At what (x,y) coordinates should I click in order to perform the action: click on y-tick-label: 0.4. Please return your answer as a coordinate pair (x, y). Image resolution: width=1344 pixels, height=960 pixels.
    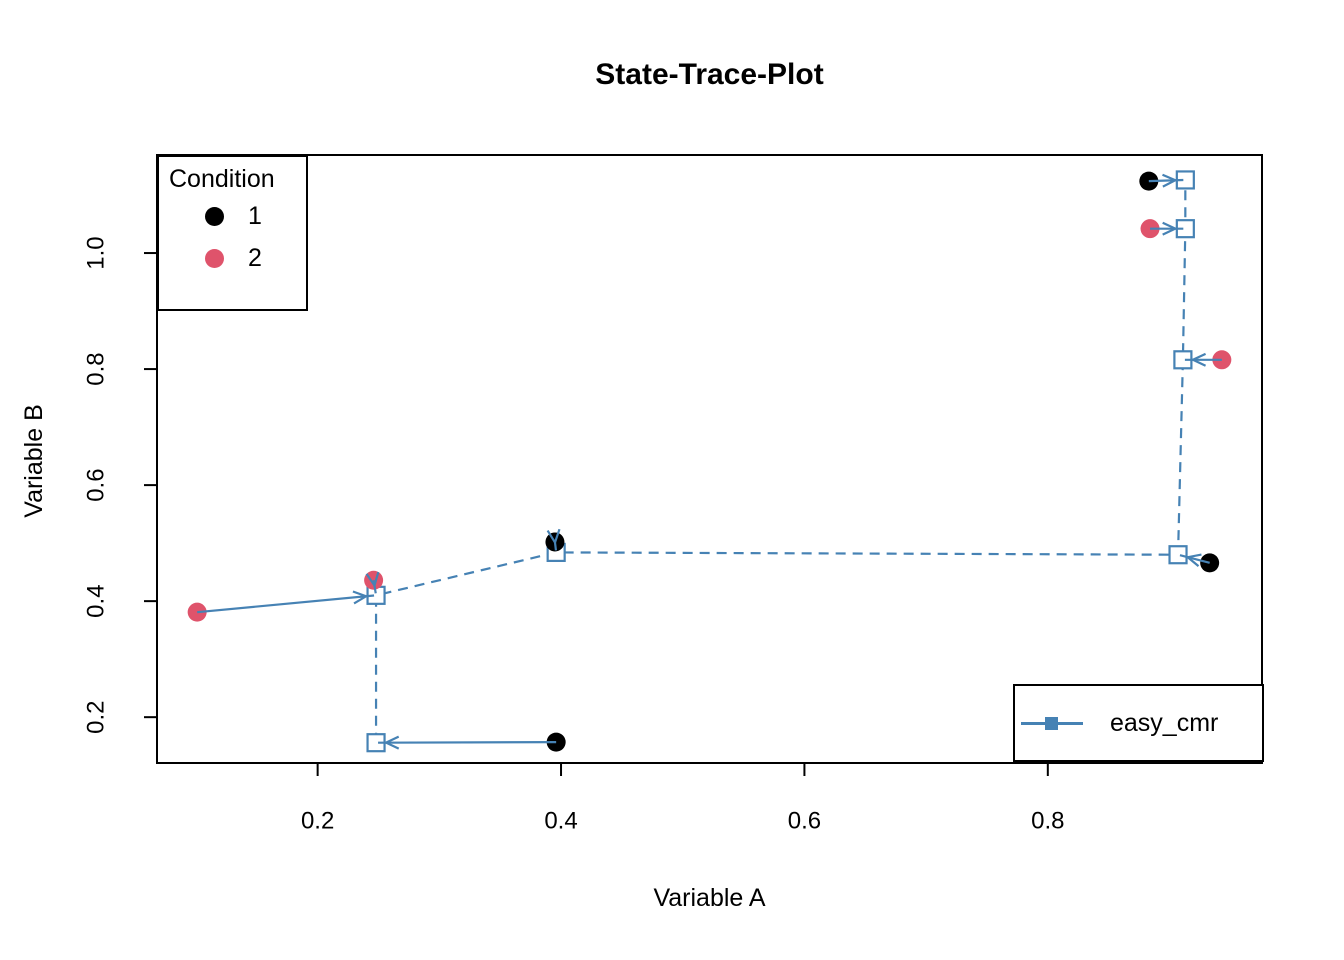
    Looking at the image, I should click on (96, 600).